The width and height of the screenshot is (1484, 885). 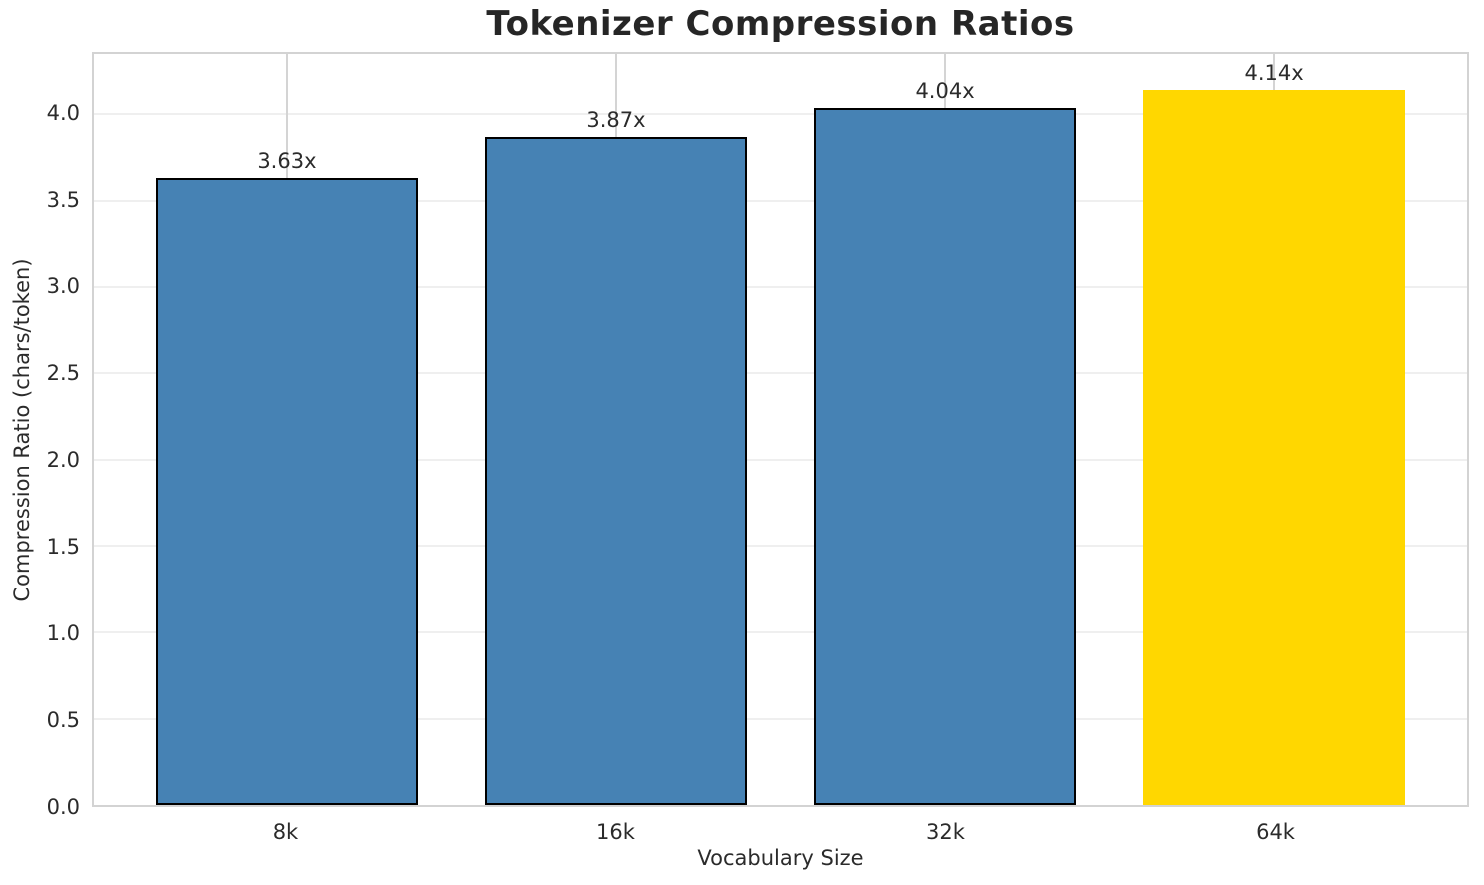 I want to click on bar-32k, so click(x=945, y=456).